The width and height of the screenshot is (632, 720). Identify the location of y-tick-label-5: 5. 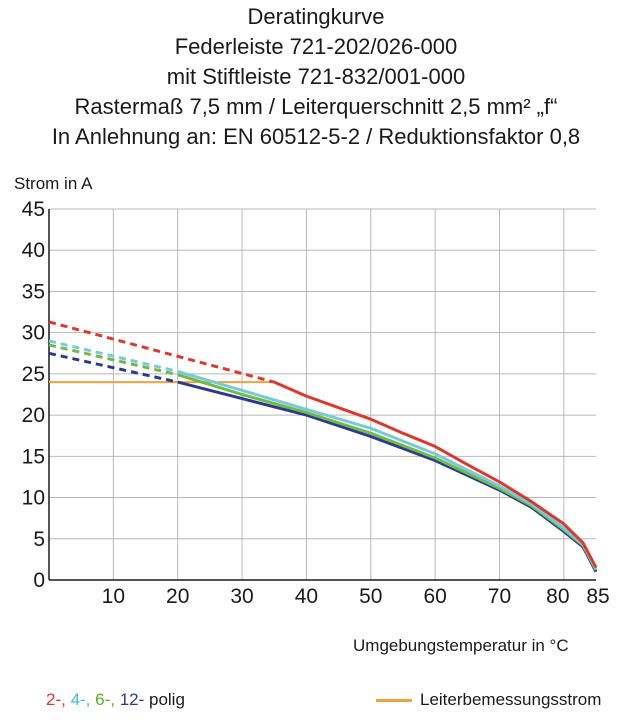
(39, 539).